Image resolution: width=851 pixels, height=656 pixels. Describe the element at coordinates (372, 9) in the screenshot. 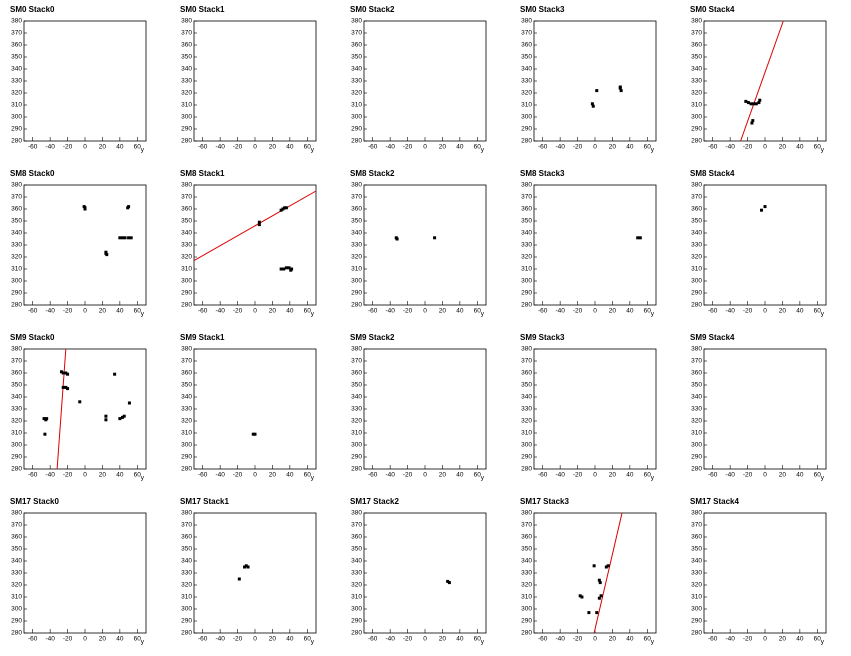

I see `chart-title: SM0 Stack2` at that location.